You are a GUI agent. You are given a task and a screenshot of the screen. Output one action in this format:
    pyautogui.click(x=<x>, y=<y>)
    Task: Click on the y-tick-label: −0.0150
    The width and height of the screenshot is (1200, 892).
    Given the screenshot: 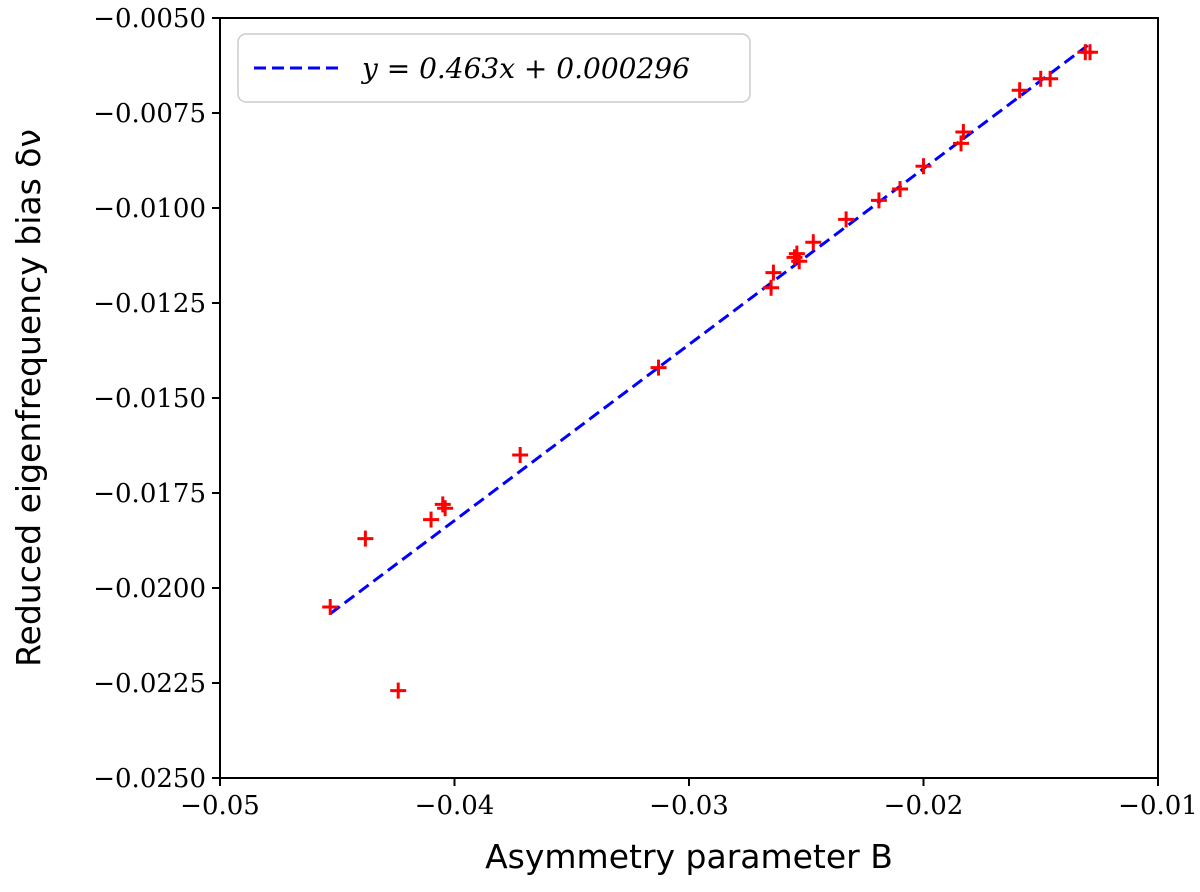 What is the action you would take?
    pyautogui.click(x=149, y=399)
    